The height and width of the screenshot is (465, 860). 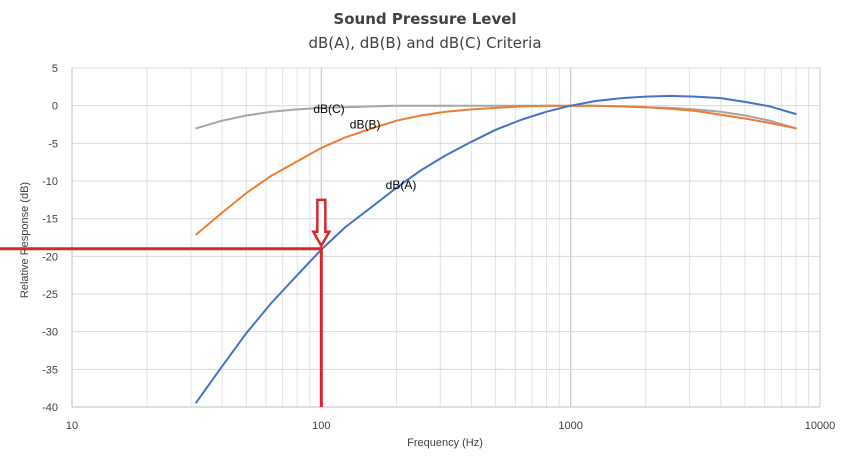 What do you see at coordinates (50, 182) in the screenshot?
I see `y-tick-label: -10` at bounding box center [50, 182].